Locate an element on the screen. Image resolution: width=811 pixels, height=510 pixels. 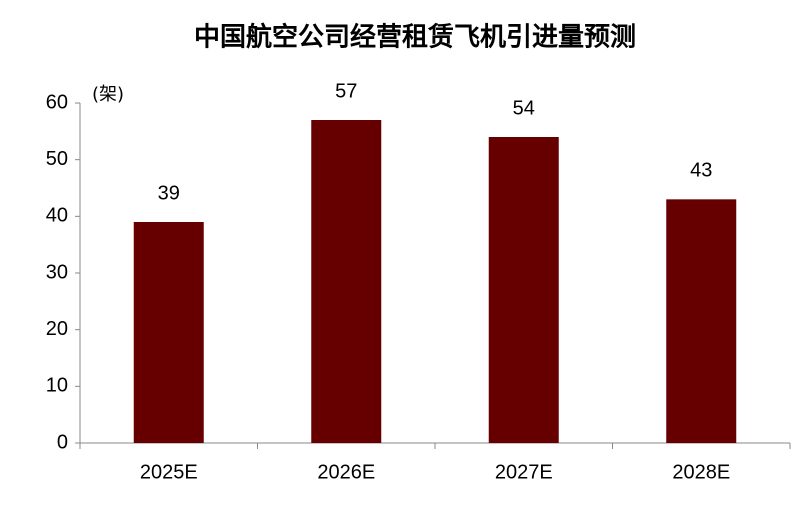
x-tick-label: 2027E is located at coordinates (524, 472).